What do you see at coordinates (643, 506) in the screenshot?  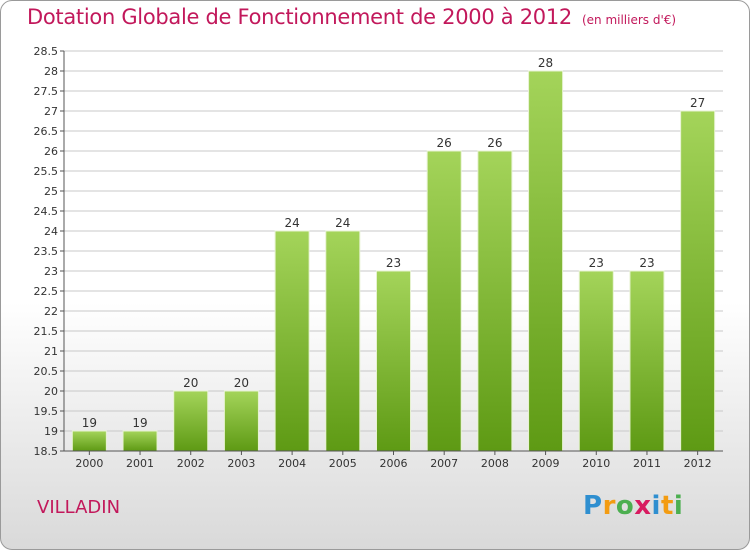 I see `logo-letter: x` at bounding box center [643, 506].